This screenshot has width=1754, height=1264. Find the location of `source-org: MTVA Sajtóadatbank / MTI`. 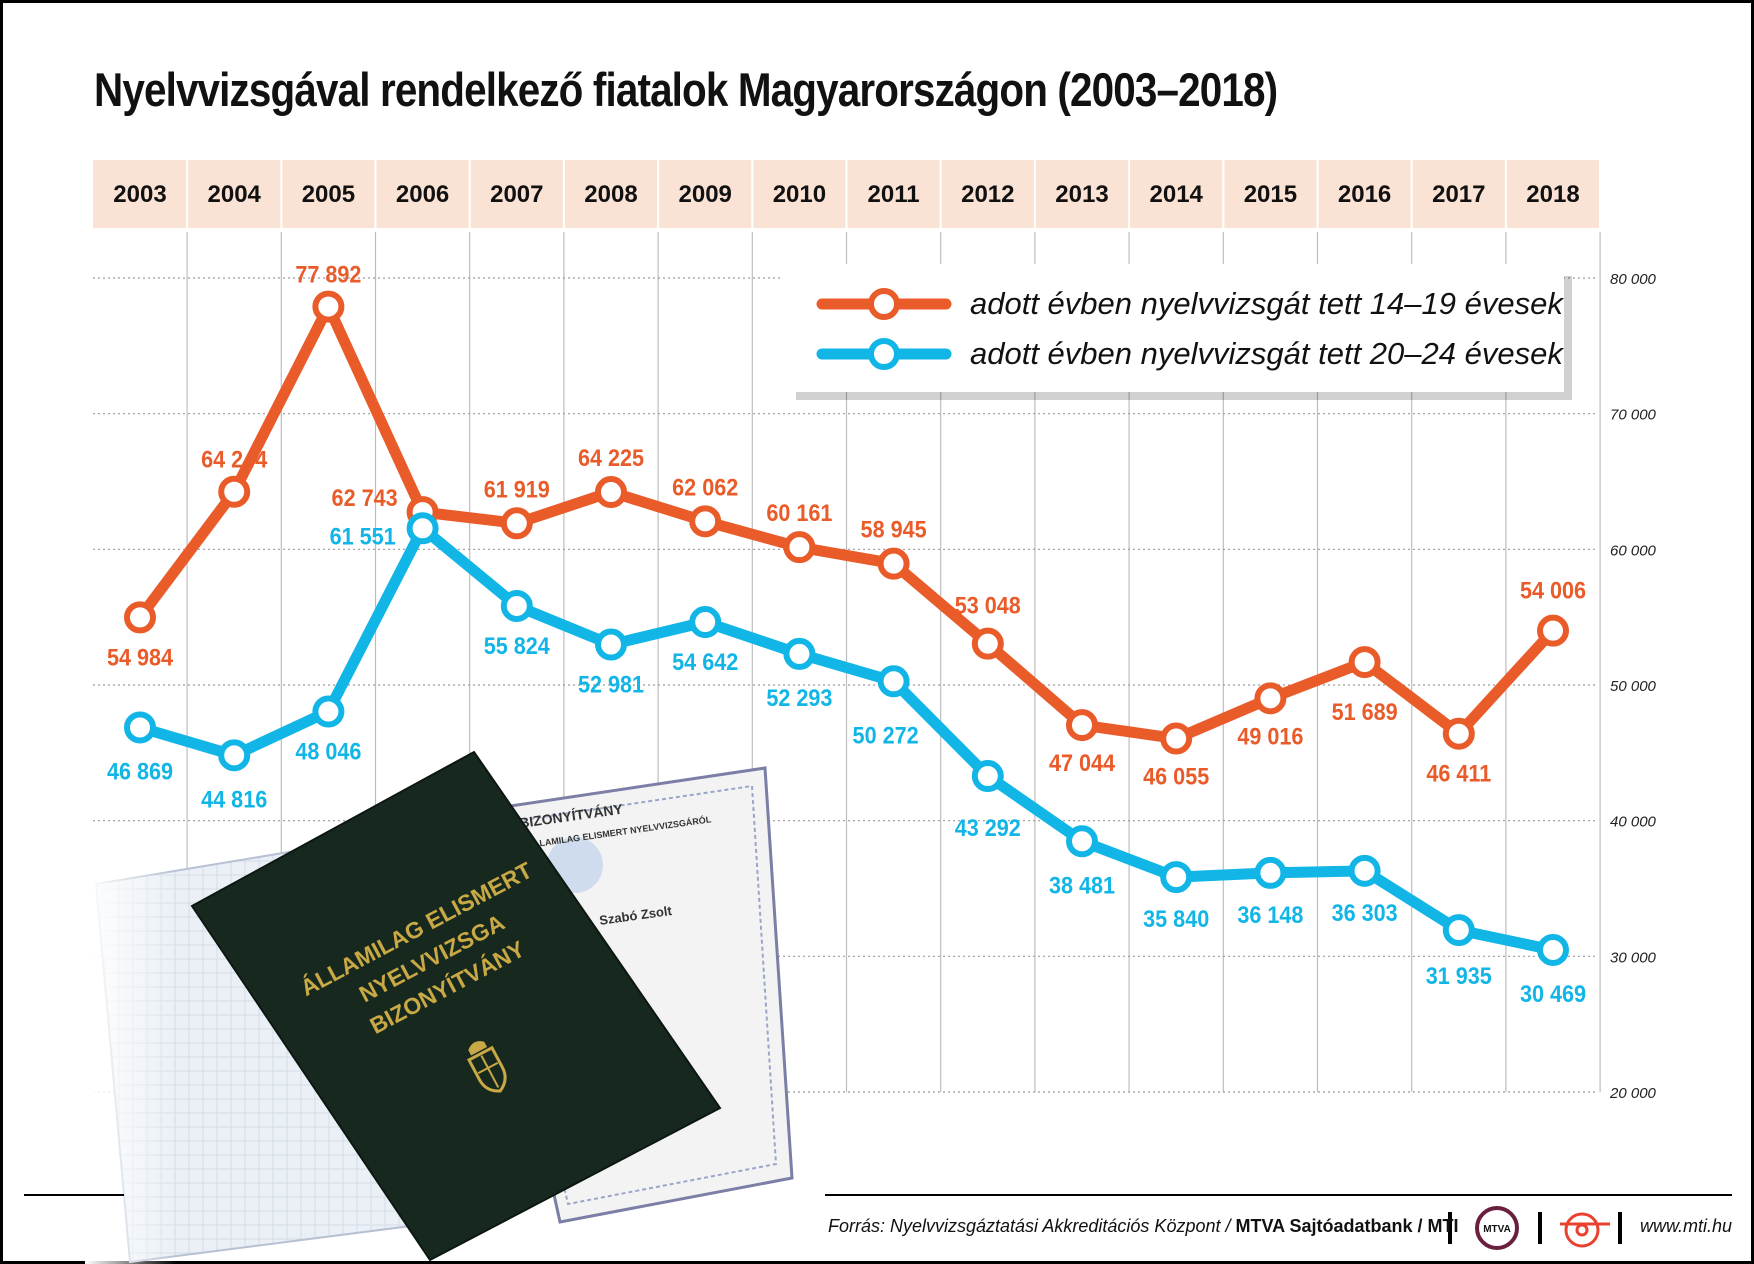

source-org: MTVA Sajtóadatbank / MTI is located at coordinates (1347, 1226).